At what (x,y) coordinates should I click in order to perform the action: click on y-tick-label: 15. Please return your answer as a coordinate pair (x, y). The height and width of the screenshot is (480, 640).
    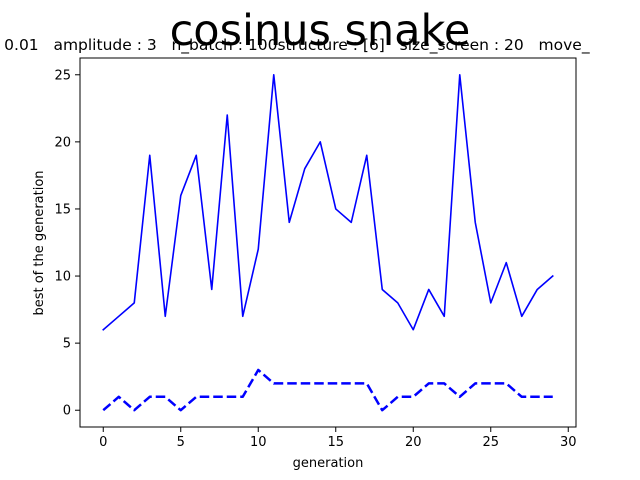
    Looking at the image, I should click on (62, 209).